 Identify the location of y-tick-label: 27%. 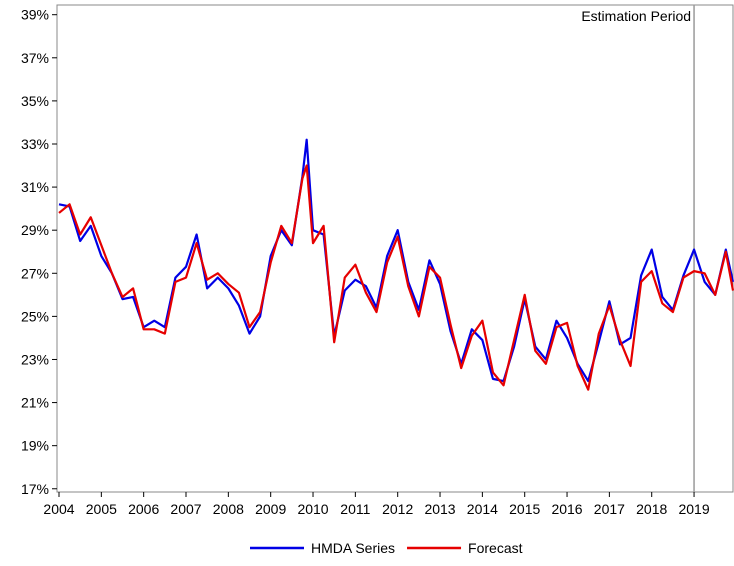
(35, 273).